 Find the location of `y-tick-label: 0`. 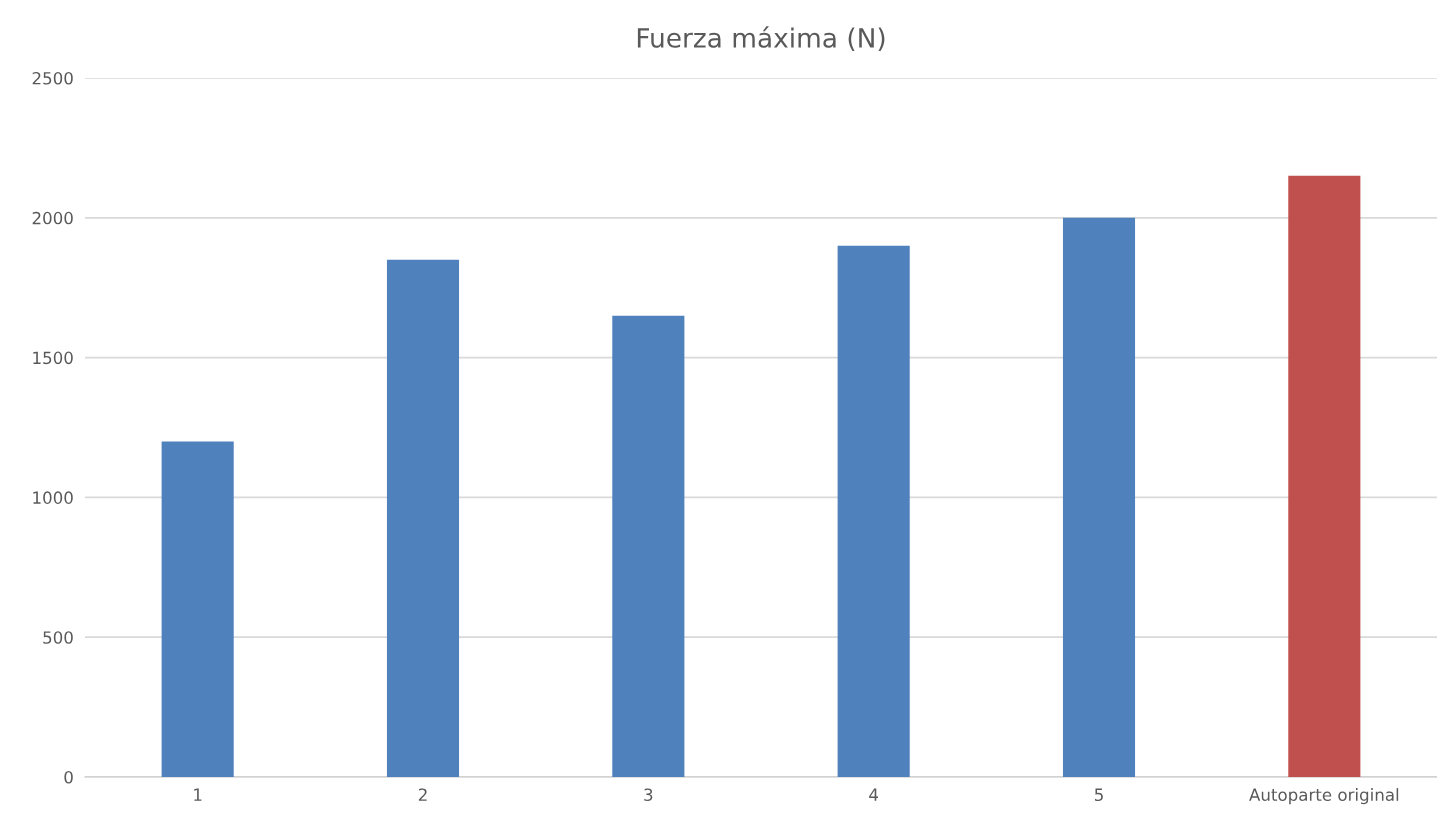

y-tick-label: 0 is located at coordinates (68, 777).